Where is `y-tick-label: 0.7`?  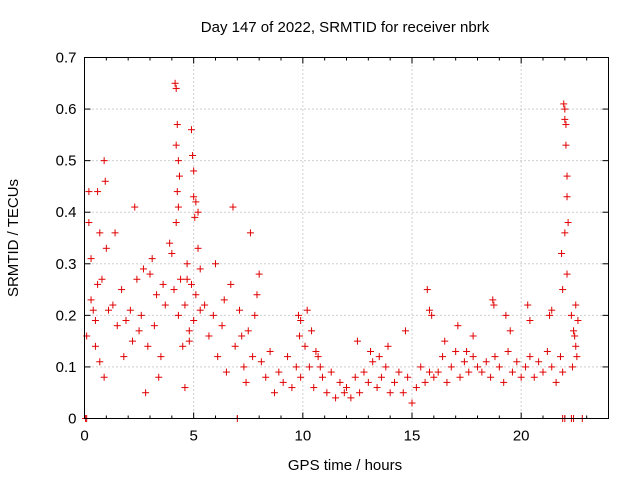 y-tick-label: 0.7 is located at coordinates (66, 58).